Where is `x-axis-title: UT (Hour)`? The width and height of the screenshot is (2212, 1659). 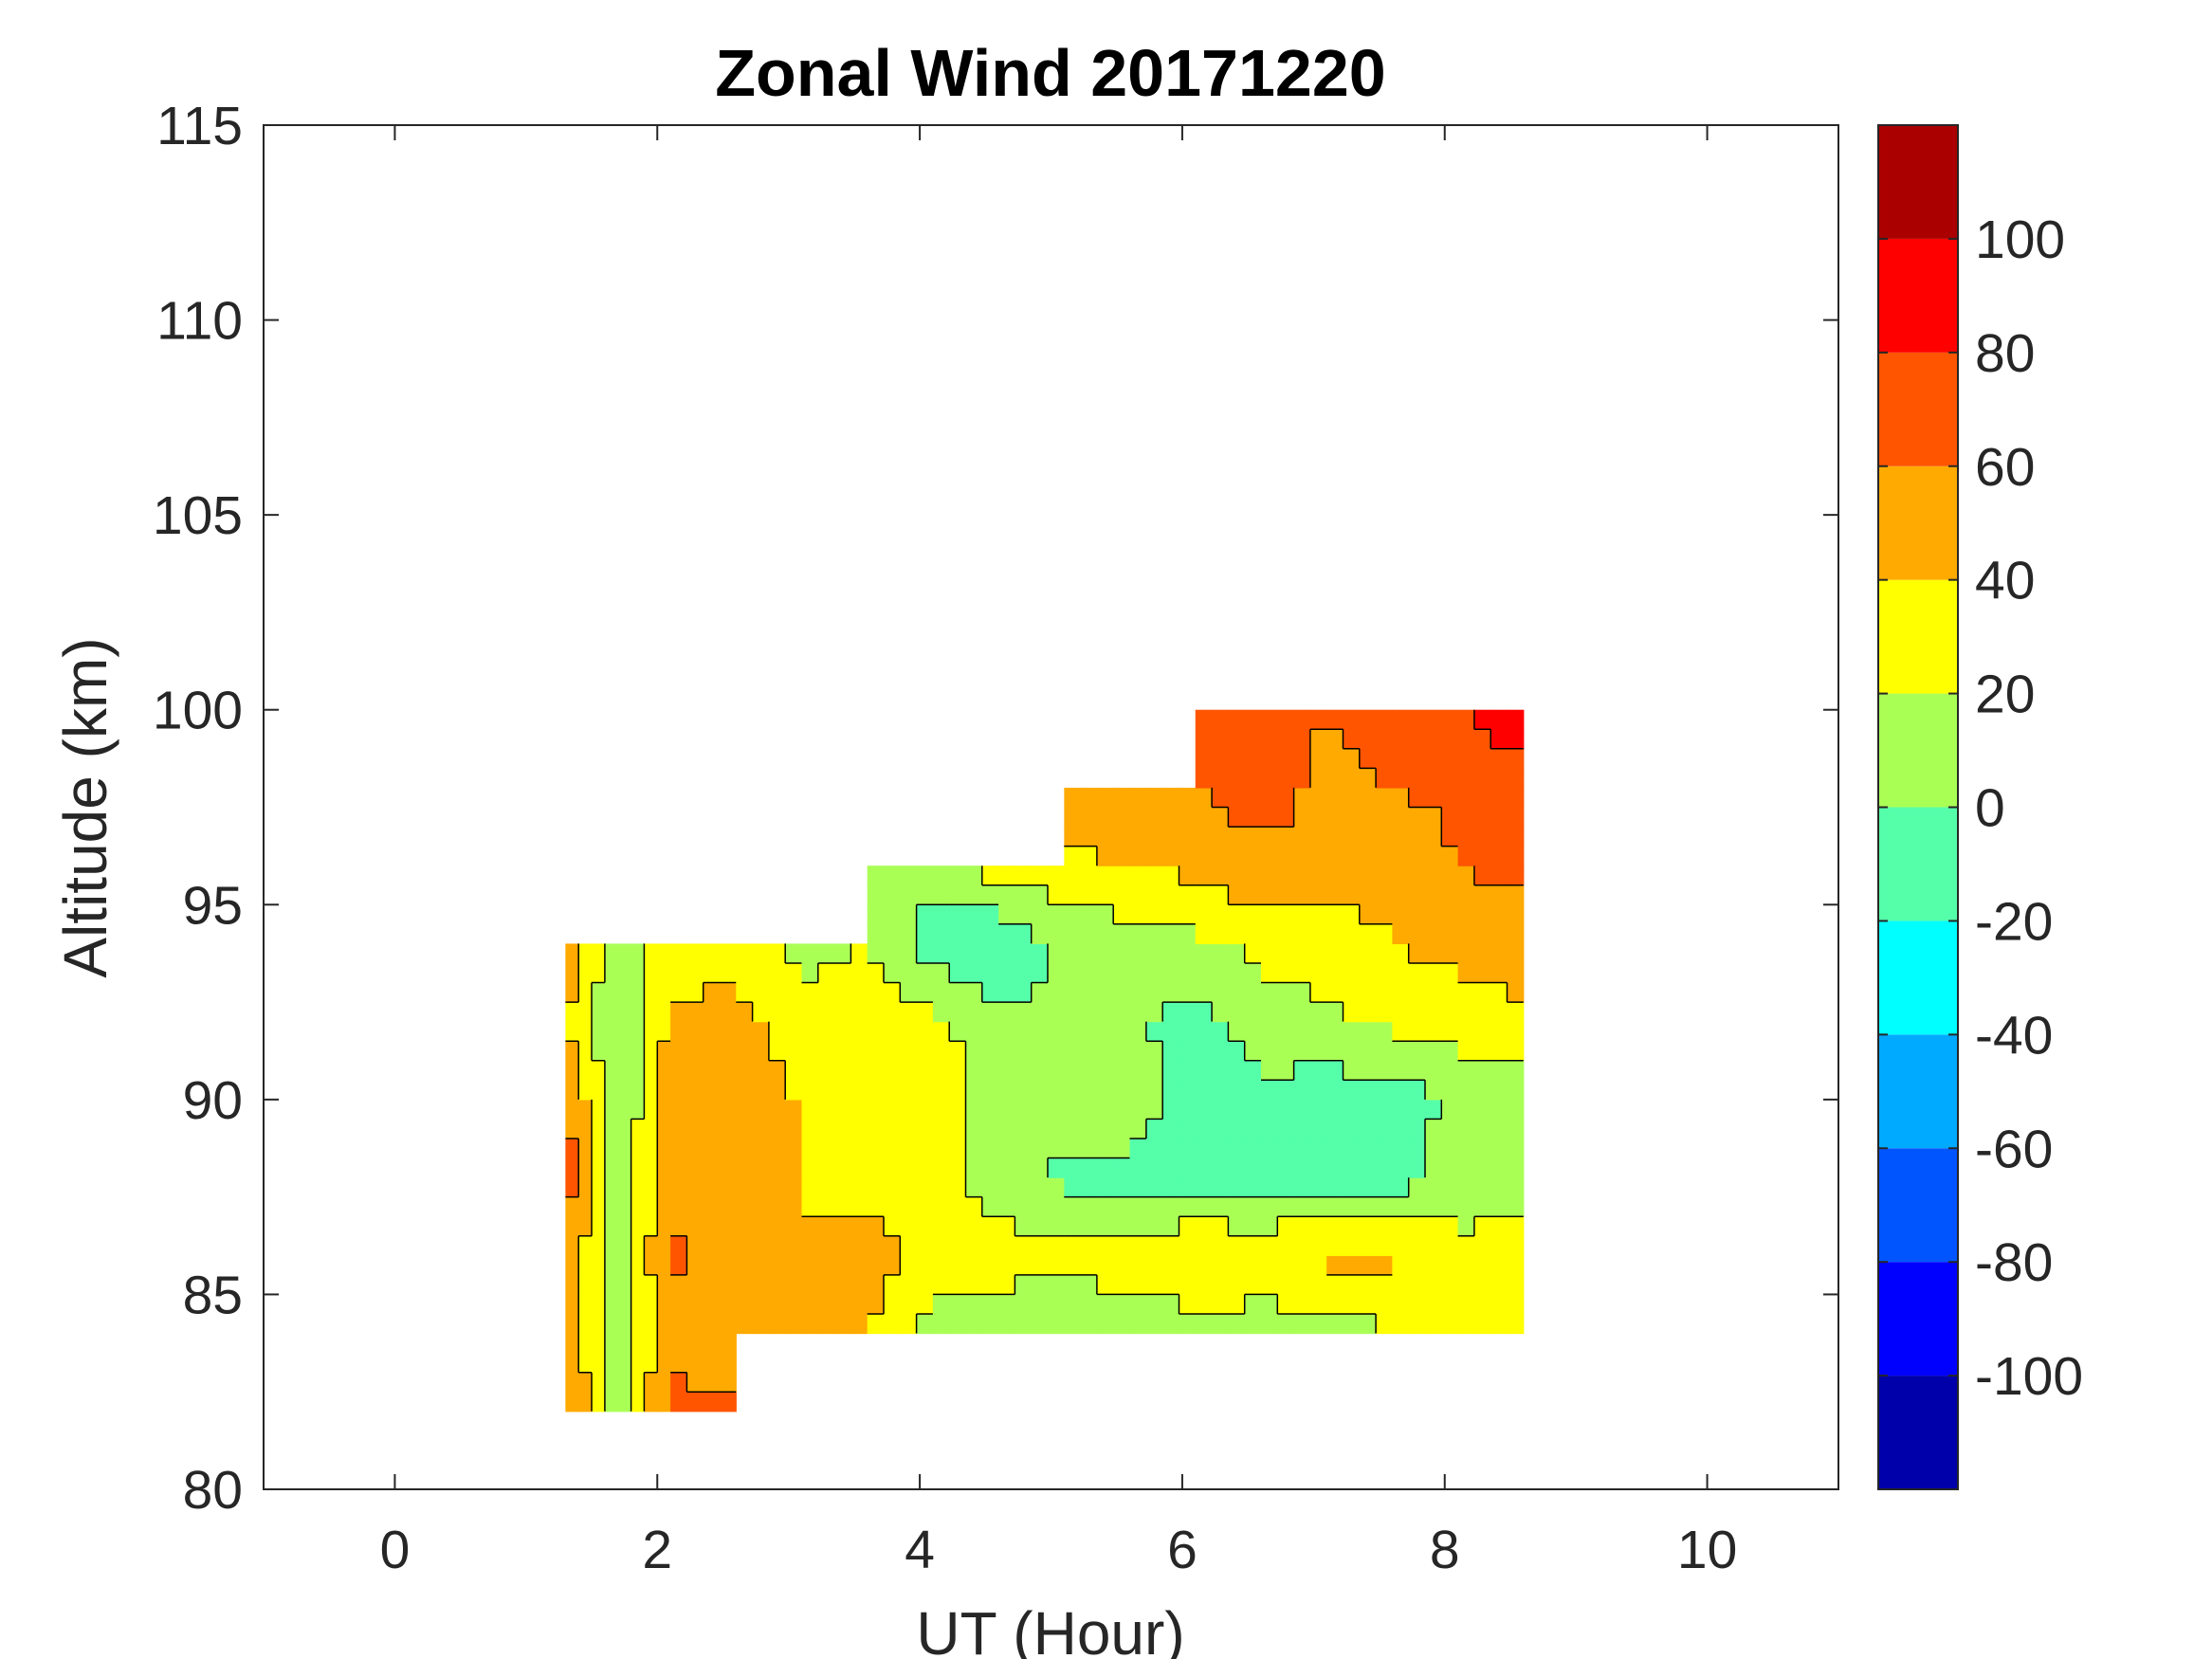 x-axis-title: UT (Hour) is located at coordinates (1050, 1629).